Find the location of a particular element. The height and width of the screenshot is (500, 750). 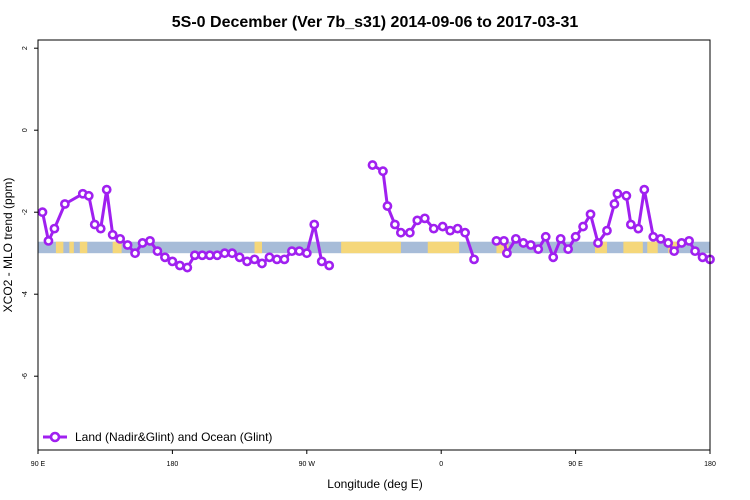

x-tick-label: 180 is located at coordinates (710, 464).